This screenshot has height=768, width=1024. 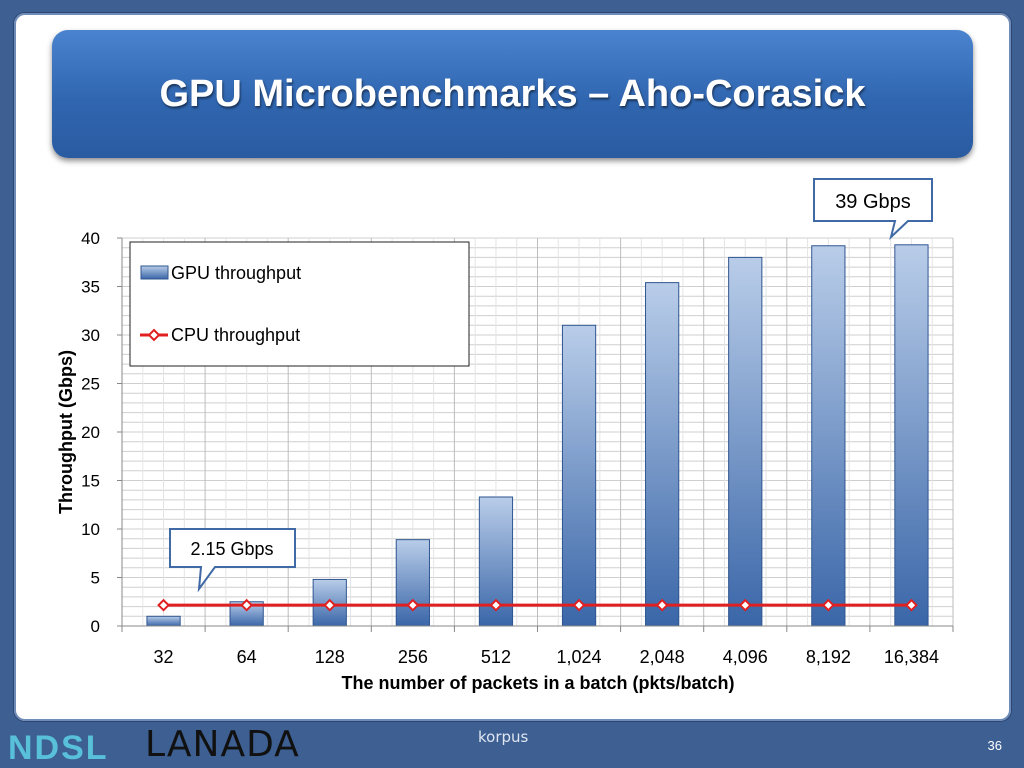 I want to click on y-tick-label: 35, so click(x=90, y=287).